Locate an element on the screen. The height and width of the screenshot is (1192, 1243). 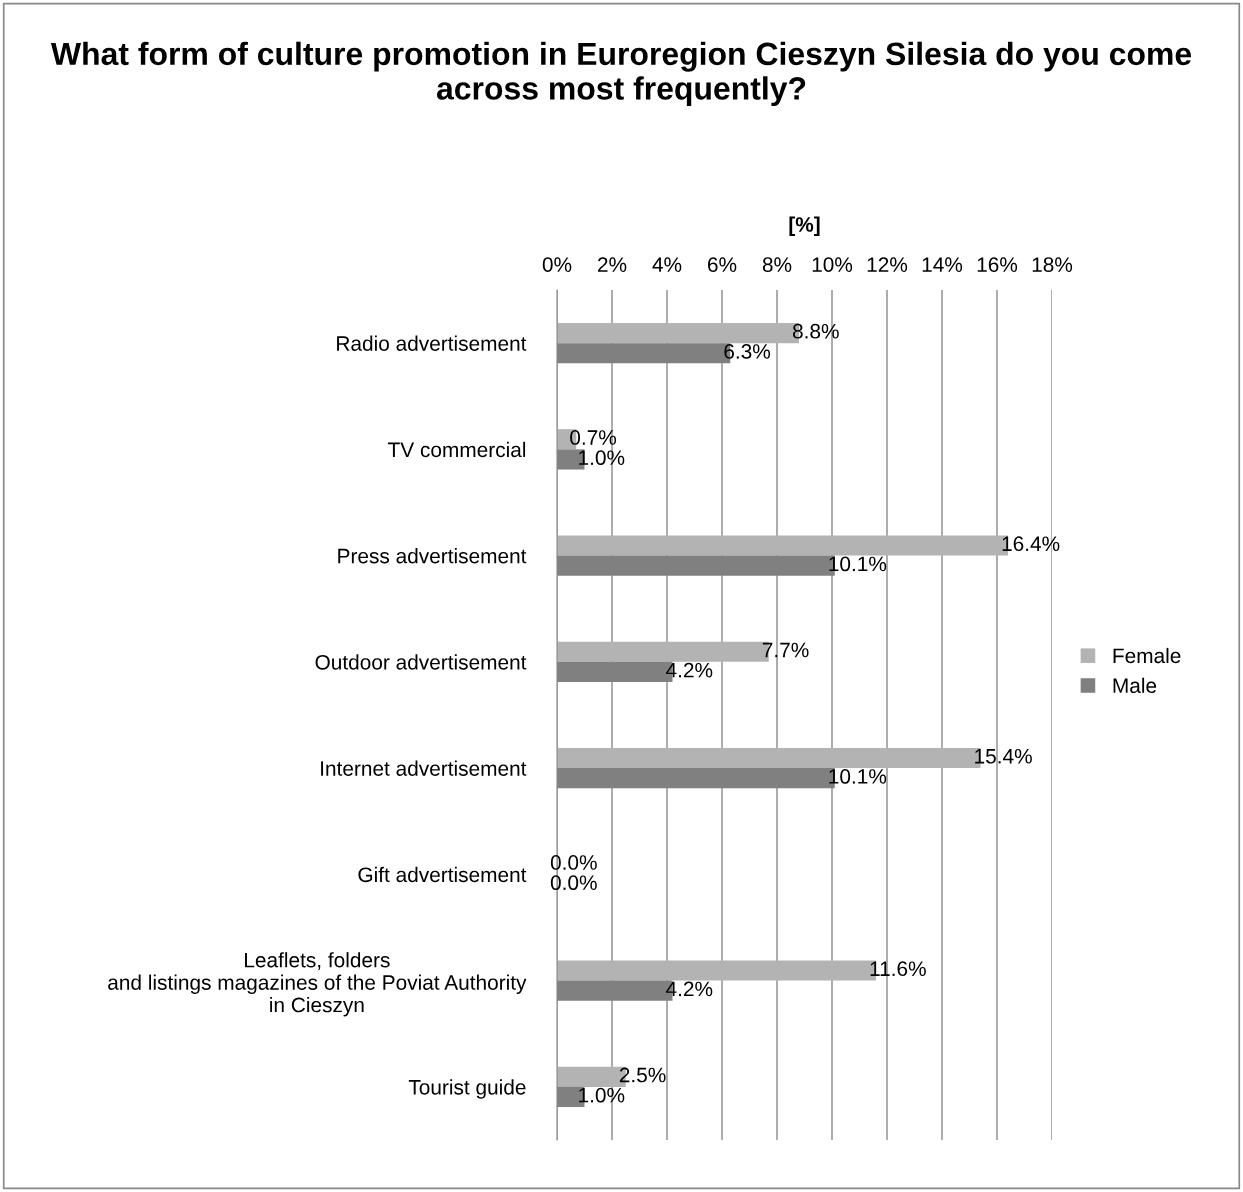
y-tick-label: TV commercial is located at coordinates (457, 449).